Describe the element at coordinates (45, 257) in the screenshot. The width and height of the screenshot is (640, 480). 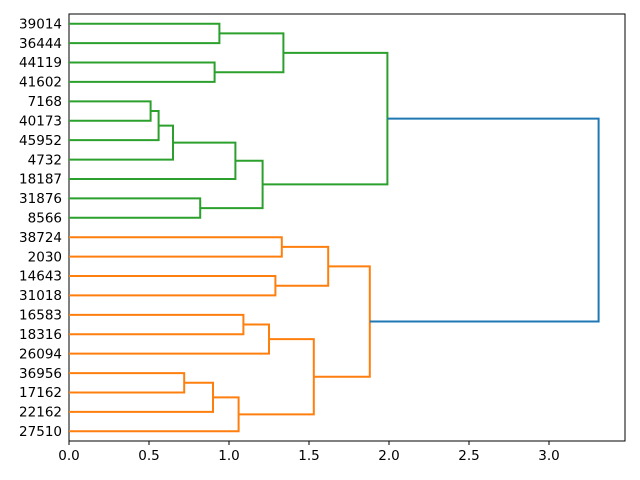
I see `leaf-label: 2030` at that location.